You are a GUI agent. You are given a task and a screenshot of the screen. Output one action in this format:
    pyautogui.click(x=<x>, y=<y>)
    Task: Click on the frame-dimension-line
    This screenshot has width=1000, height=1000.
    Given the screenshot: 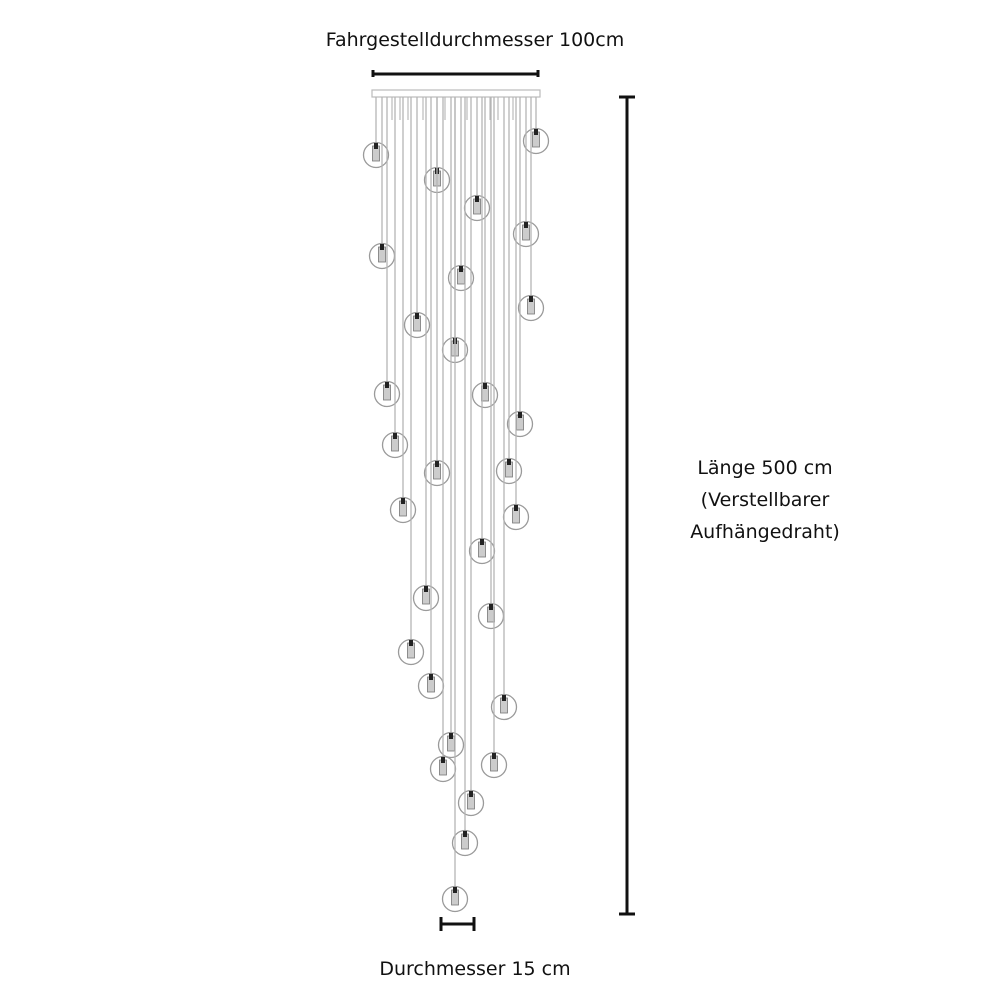 What is the action you would take?
    pyautogui.click(x=455, y=73)
    